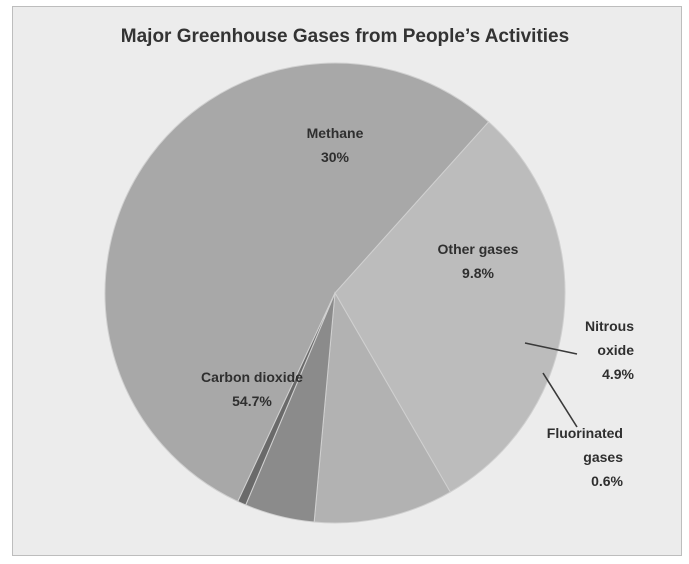 The width and height of the screenshot is (689, 564). I want to click on slice-value-label-nitrous-oxide: 4.9%, so click(618, 374).